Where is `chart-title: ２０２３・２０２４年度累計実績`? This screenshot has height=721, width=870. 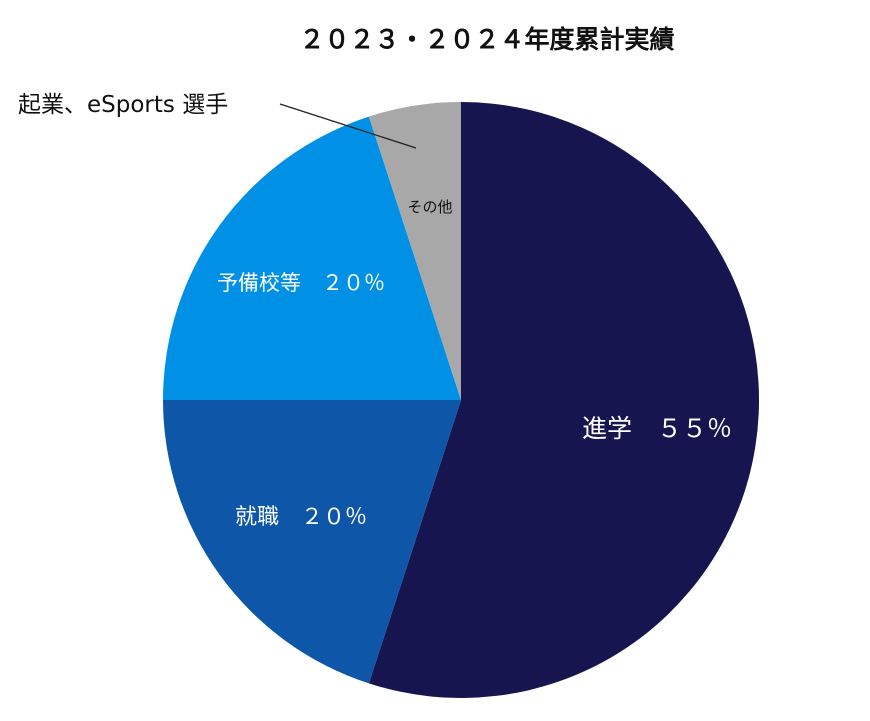 chart-title: ２０２３・２０２４年度累計実績 is located at coordinates (486, 39).